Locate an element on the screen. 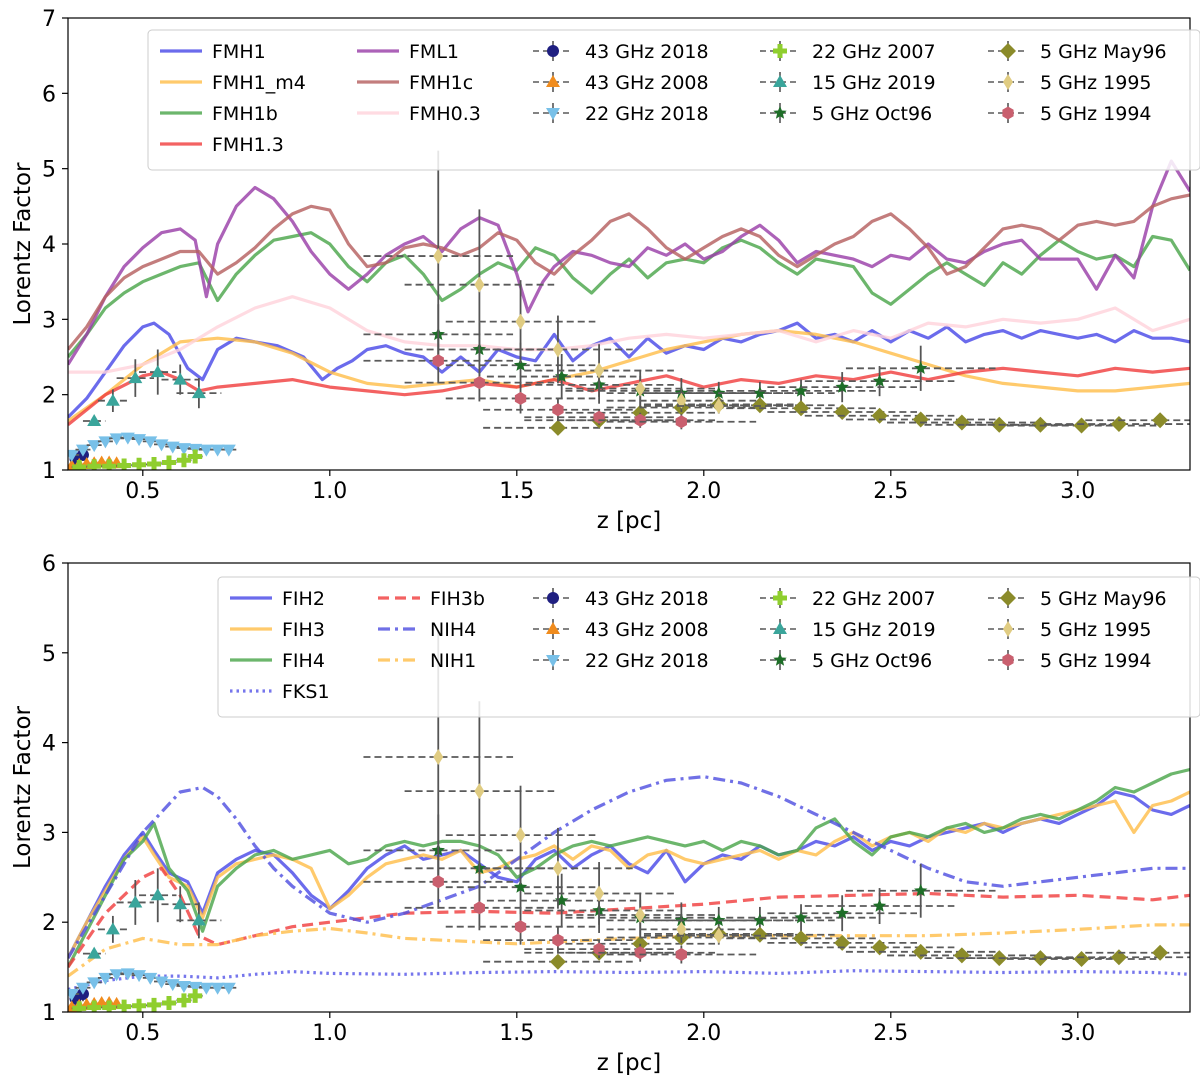 The image size is (1200, 1088). x-tick-label: 1.0 is located at coordinates (329, 1033).